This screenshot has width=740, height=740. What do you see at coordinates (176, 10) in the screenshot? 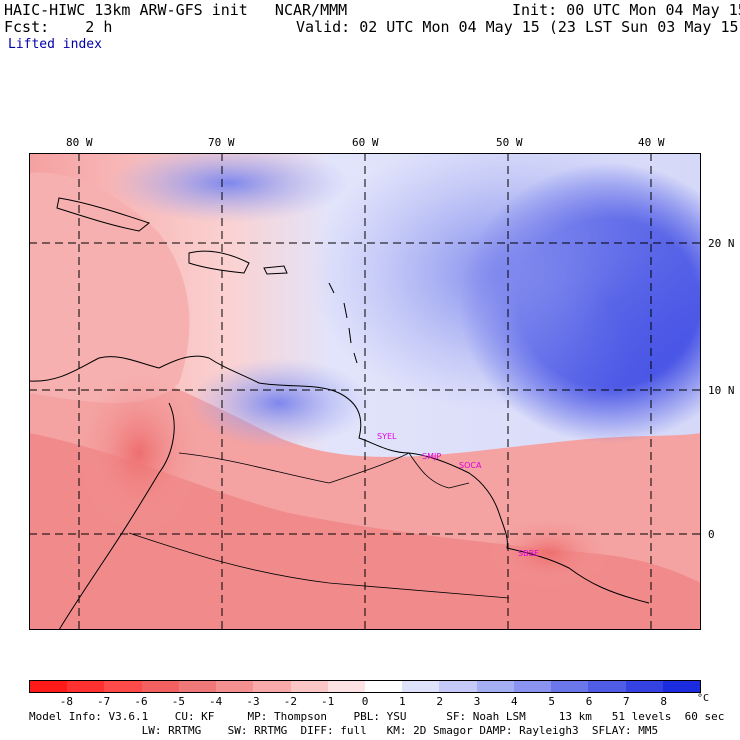
I see `model-title: HAIC-HIWC 13km ARW-GFS init NCAR/MMM` at bounding box center [176, 10].